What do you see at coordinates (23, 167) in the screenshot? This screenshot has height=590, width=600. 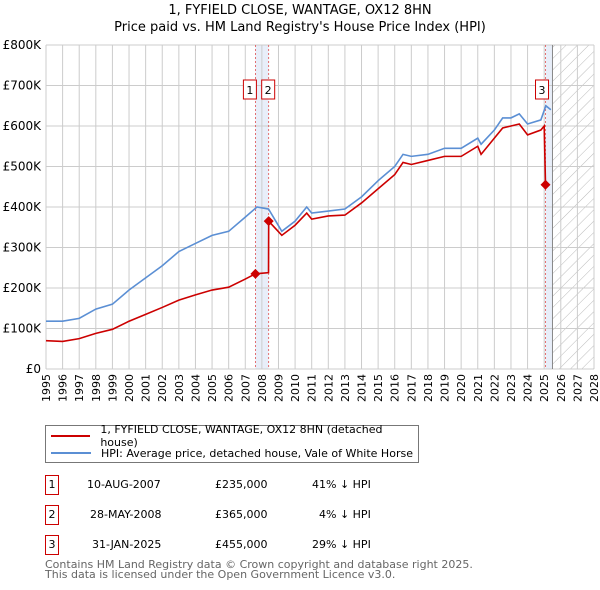 I see `y-tick-label: £500K` at bounding box center [23, 167].